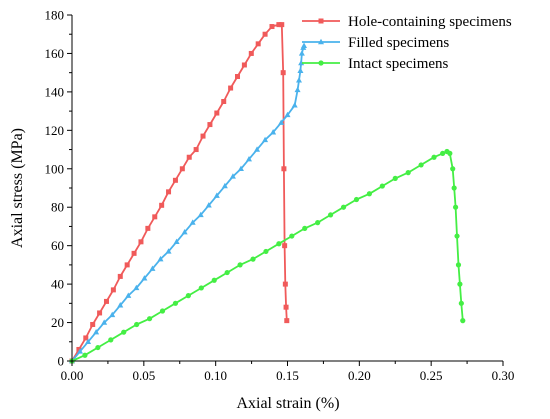 The width and height of the screenshot is (550, 419). What do you see at coordinates (398, 43) in the screenshot?
I see `legend-label: Filled specimens` at bounding box center [398, 43].